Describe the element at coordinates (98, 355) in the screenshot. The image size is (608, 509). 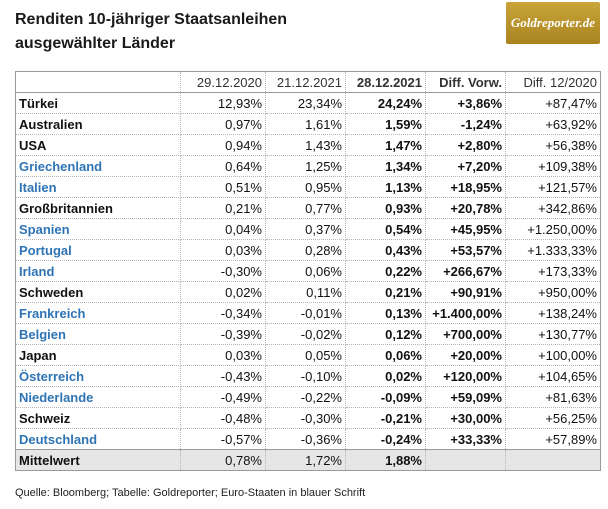
I see `country-name: Japan` at that location.